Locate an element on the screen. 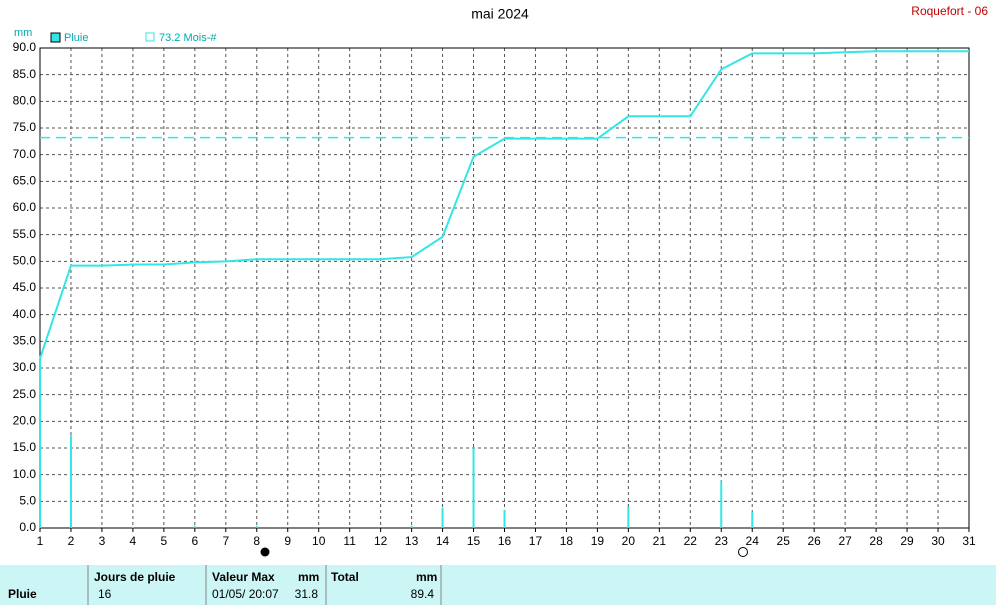  table-header: Jours de pluie is located at coordinates (135, 577).